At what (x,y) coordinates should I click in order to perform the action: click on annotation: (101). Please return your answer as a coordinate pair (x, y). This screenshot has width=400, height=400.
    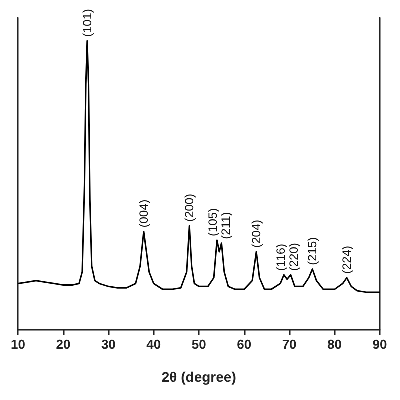
    Looking at the image, I should click on (87, 23).